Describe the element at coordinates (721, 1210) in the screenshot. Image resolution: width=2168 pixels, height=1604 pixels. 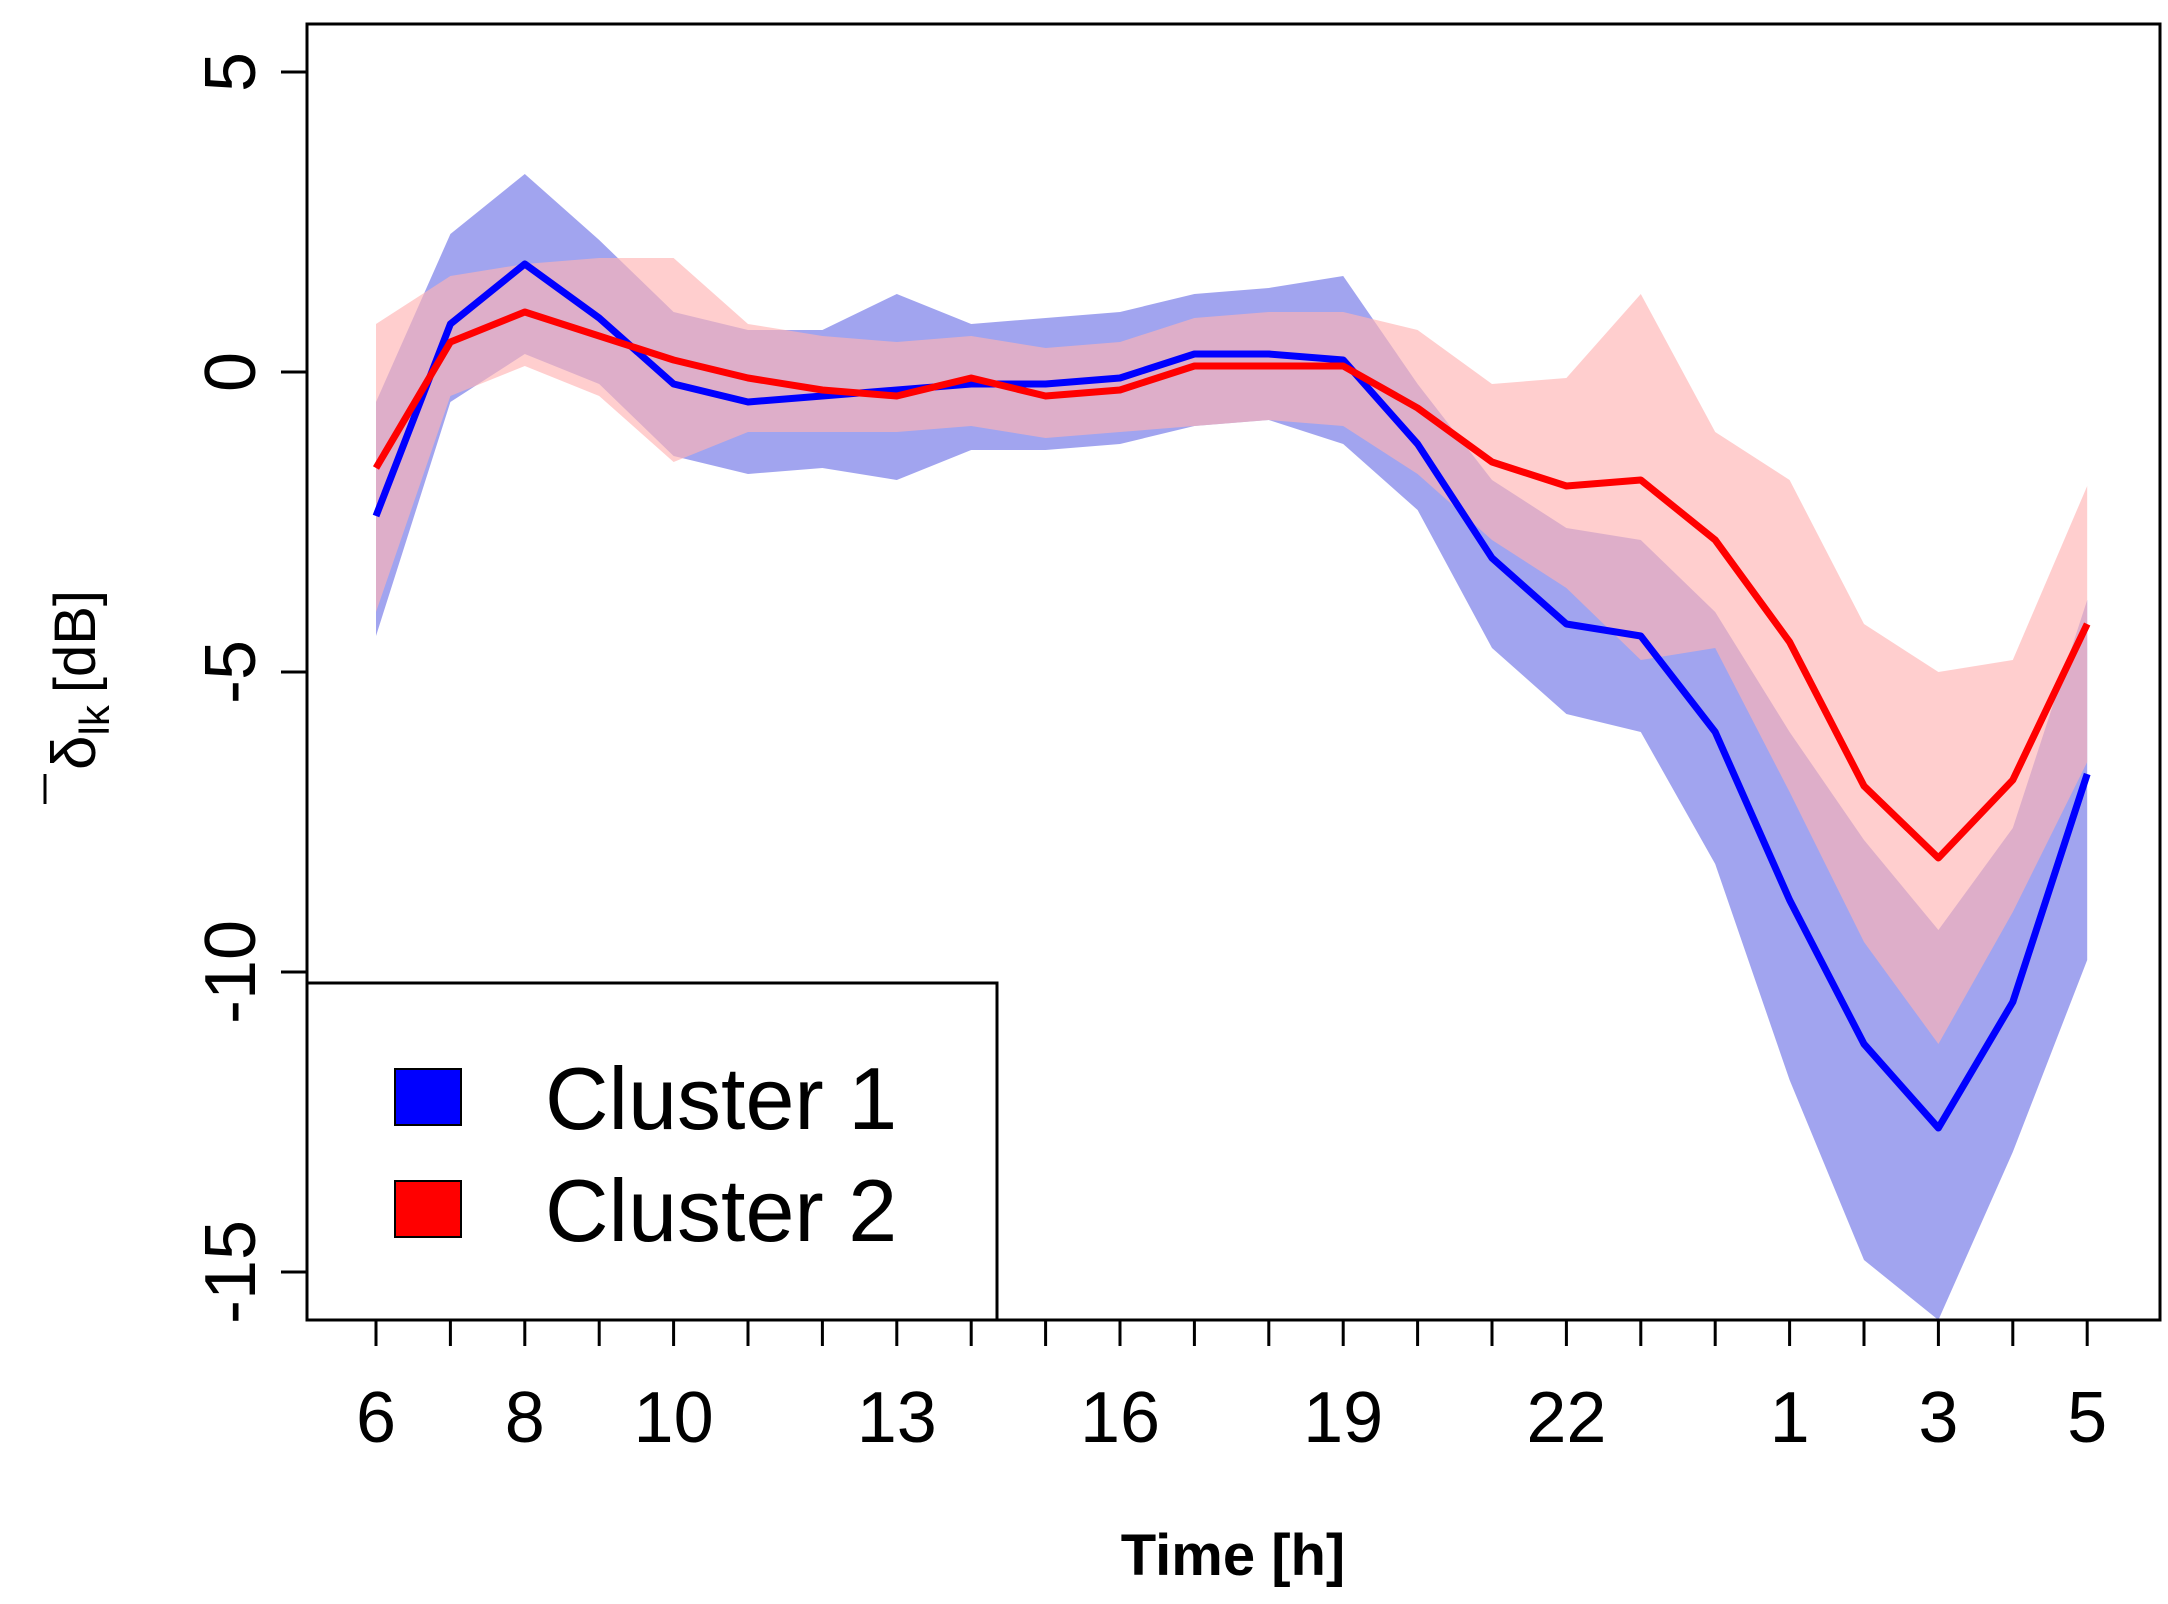
I see `legend-label-series-2: Cluster 2` at that location.